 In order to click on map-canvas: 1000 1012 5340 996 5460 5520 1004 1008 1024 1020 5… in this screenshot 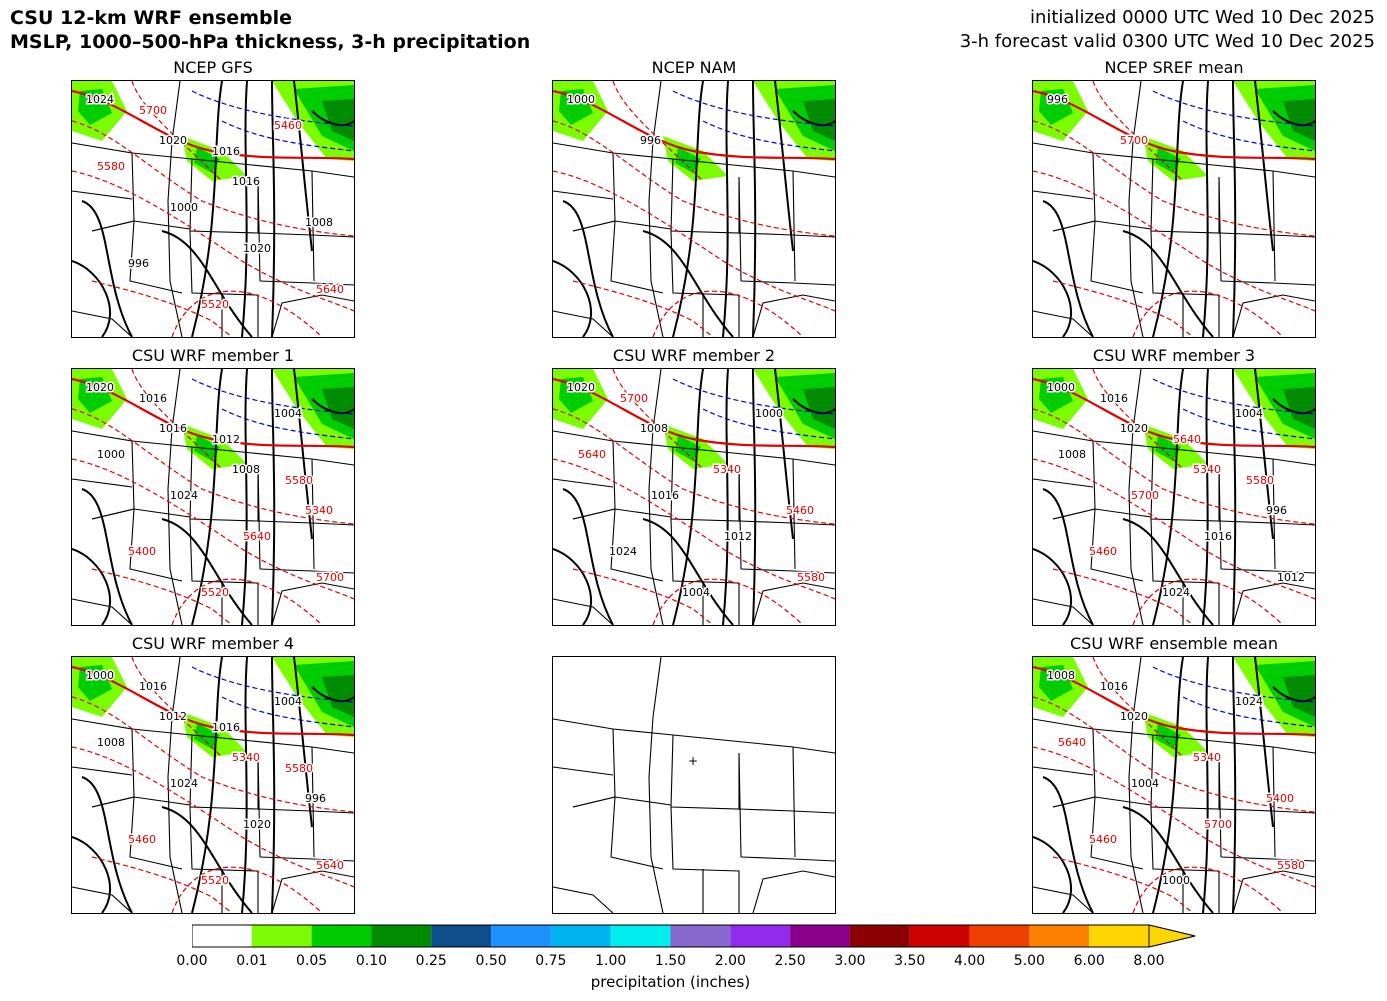, I will do `click(213, 785)`.